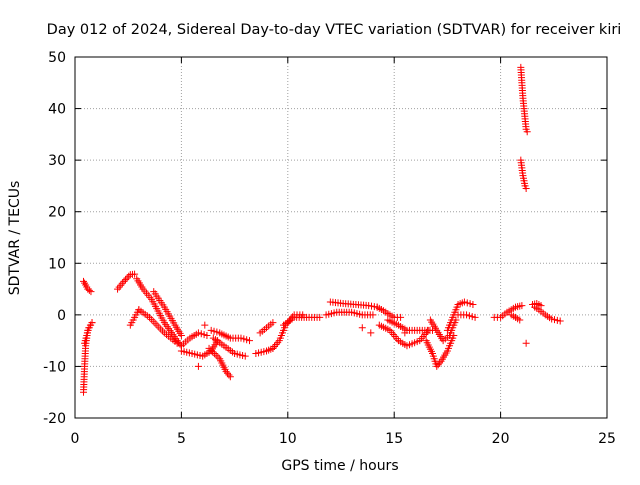  Describe the element at coordinates (54, 238) in the screenshot. I see `y-tick-labels: -20 -10 0 10 20 30 40 50` at that location.